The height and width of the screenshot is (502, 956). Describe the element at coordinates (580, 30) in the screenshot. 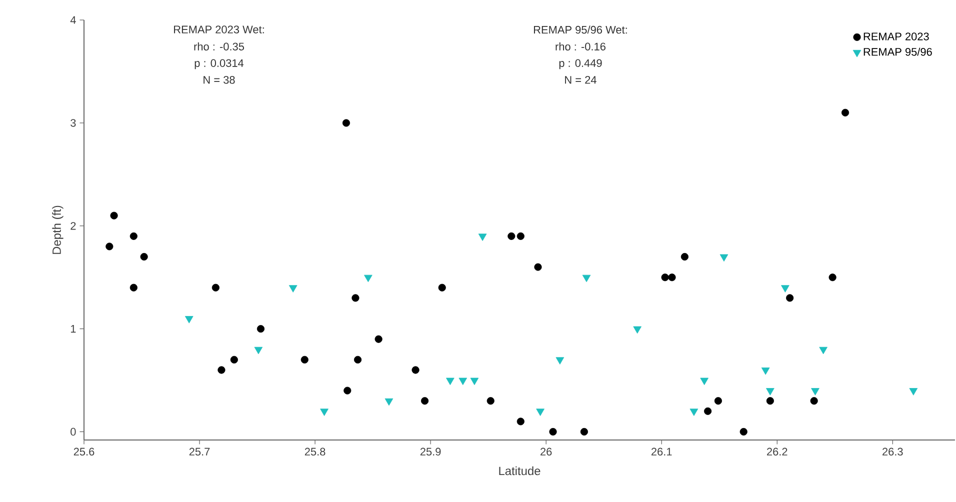

I see `annotation: REMAP 95/96 Wet:` at that location.